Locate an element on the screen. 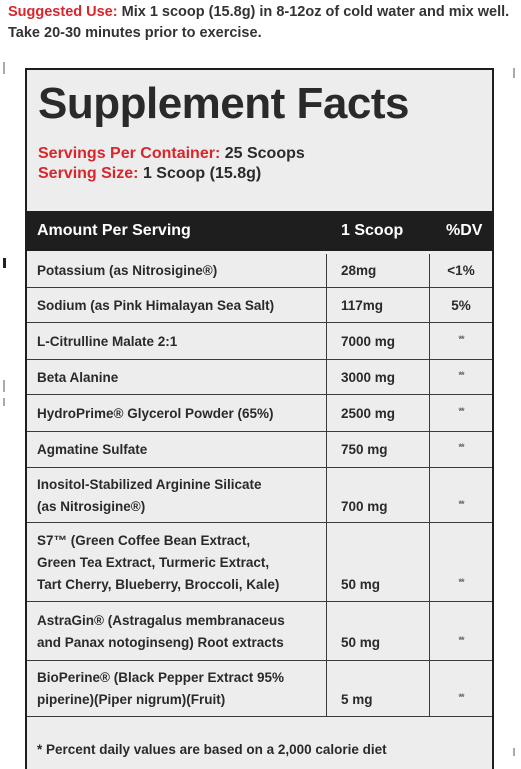 This screenshot has width=521, height=769. dv-cell: <1% is located at coordinates (461, 270).